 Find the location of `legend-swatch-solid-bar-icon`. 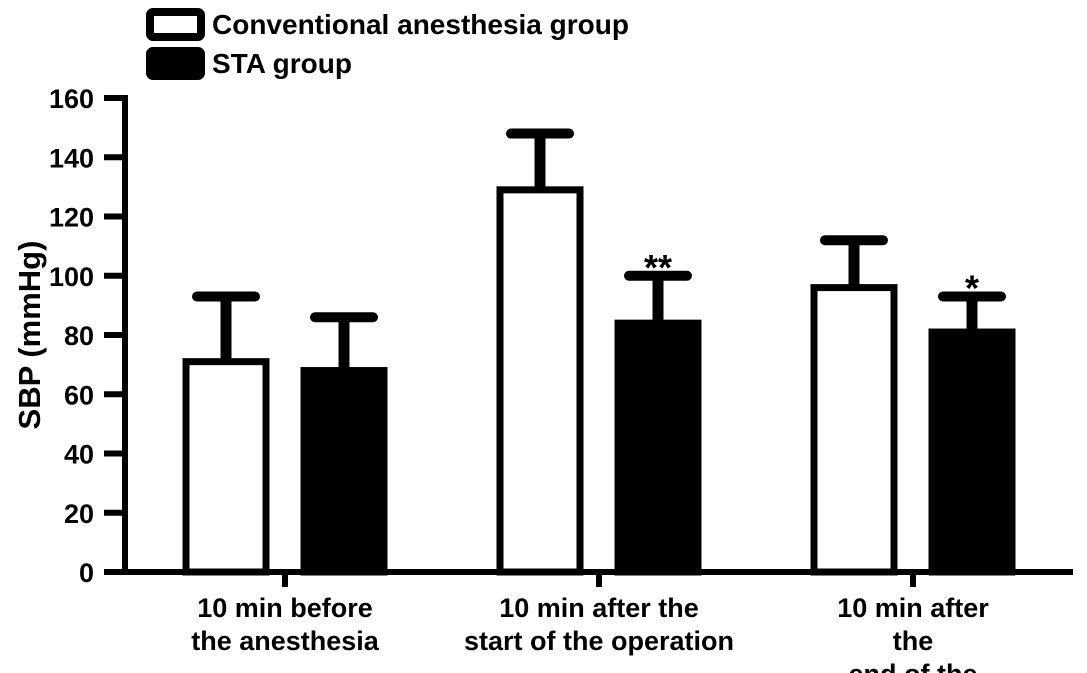

legend-swatch-solid-bar-icon is located at coordinates (175, 63).